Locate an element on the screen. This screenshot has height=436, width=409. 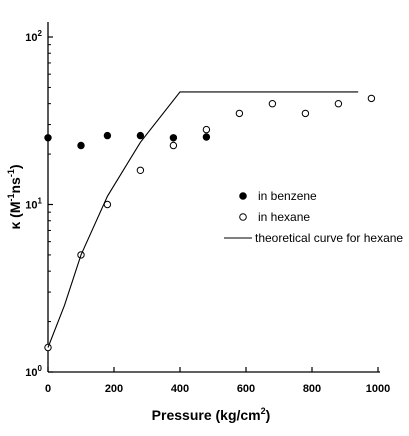
y-tick-label: 10⁰ is located at coordinates (33, 371).